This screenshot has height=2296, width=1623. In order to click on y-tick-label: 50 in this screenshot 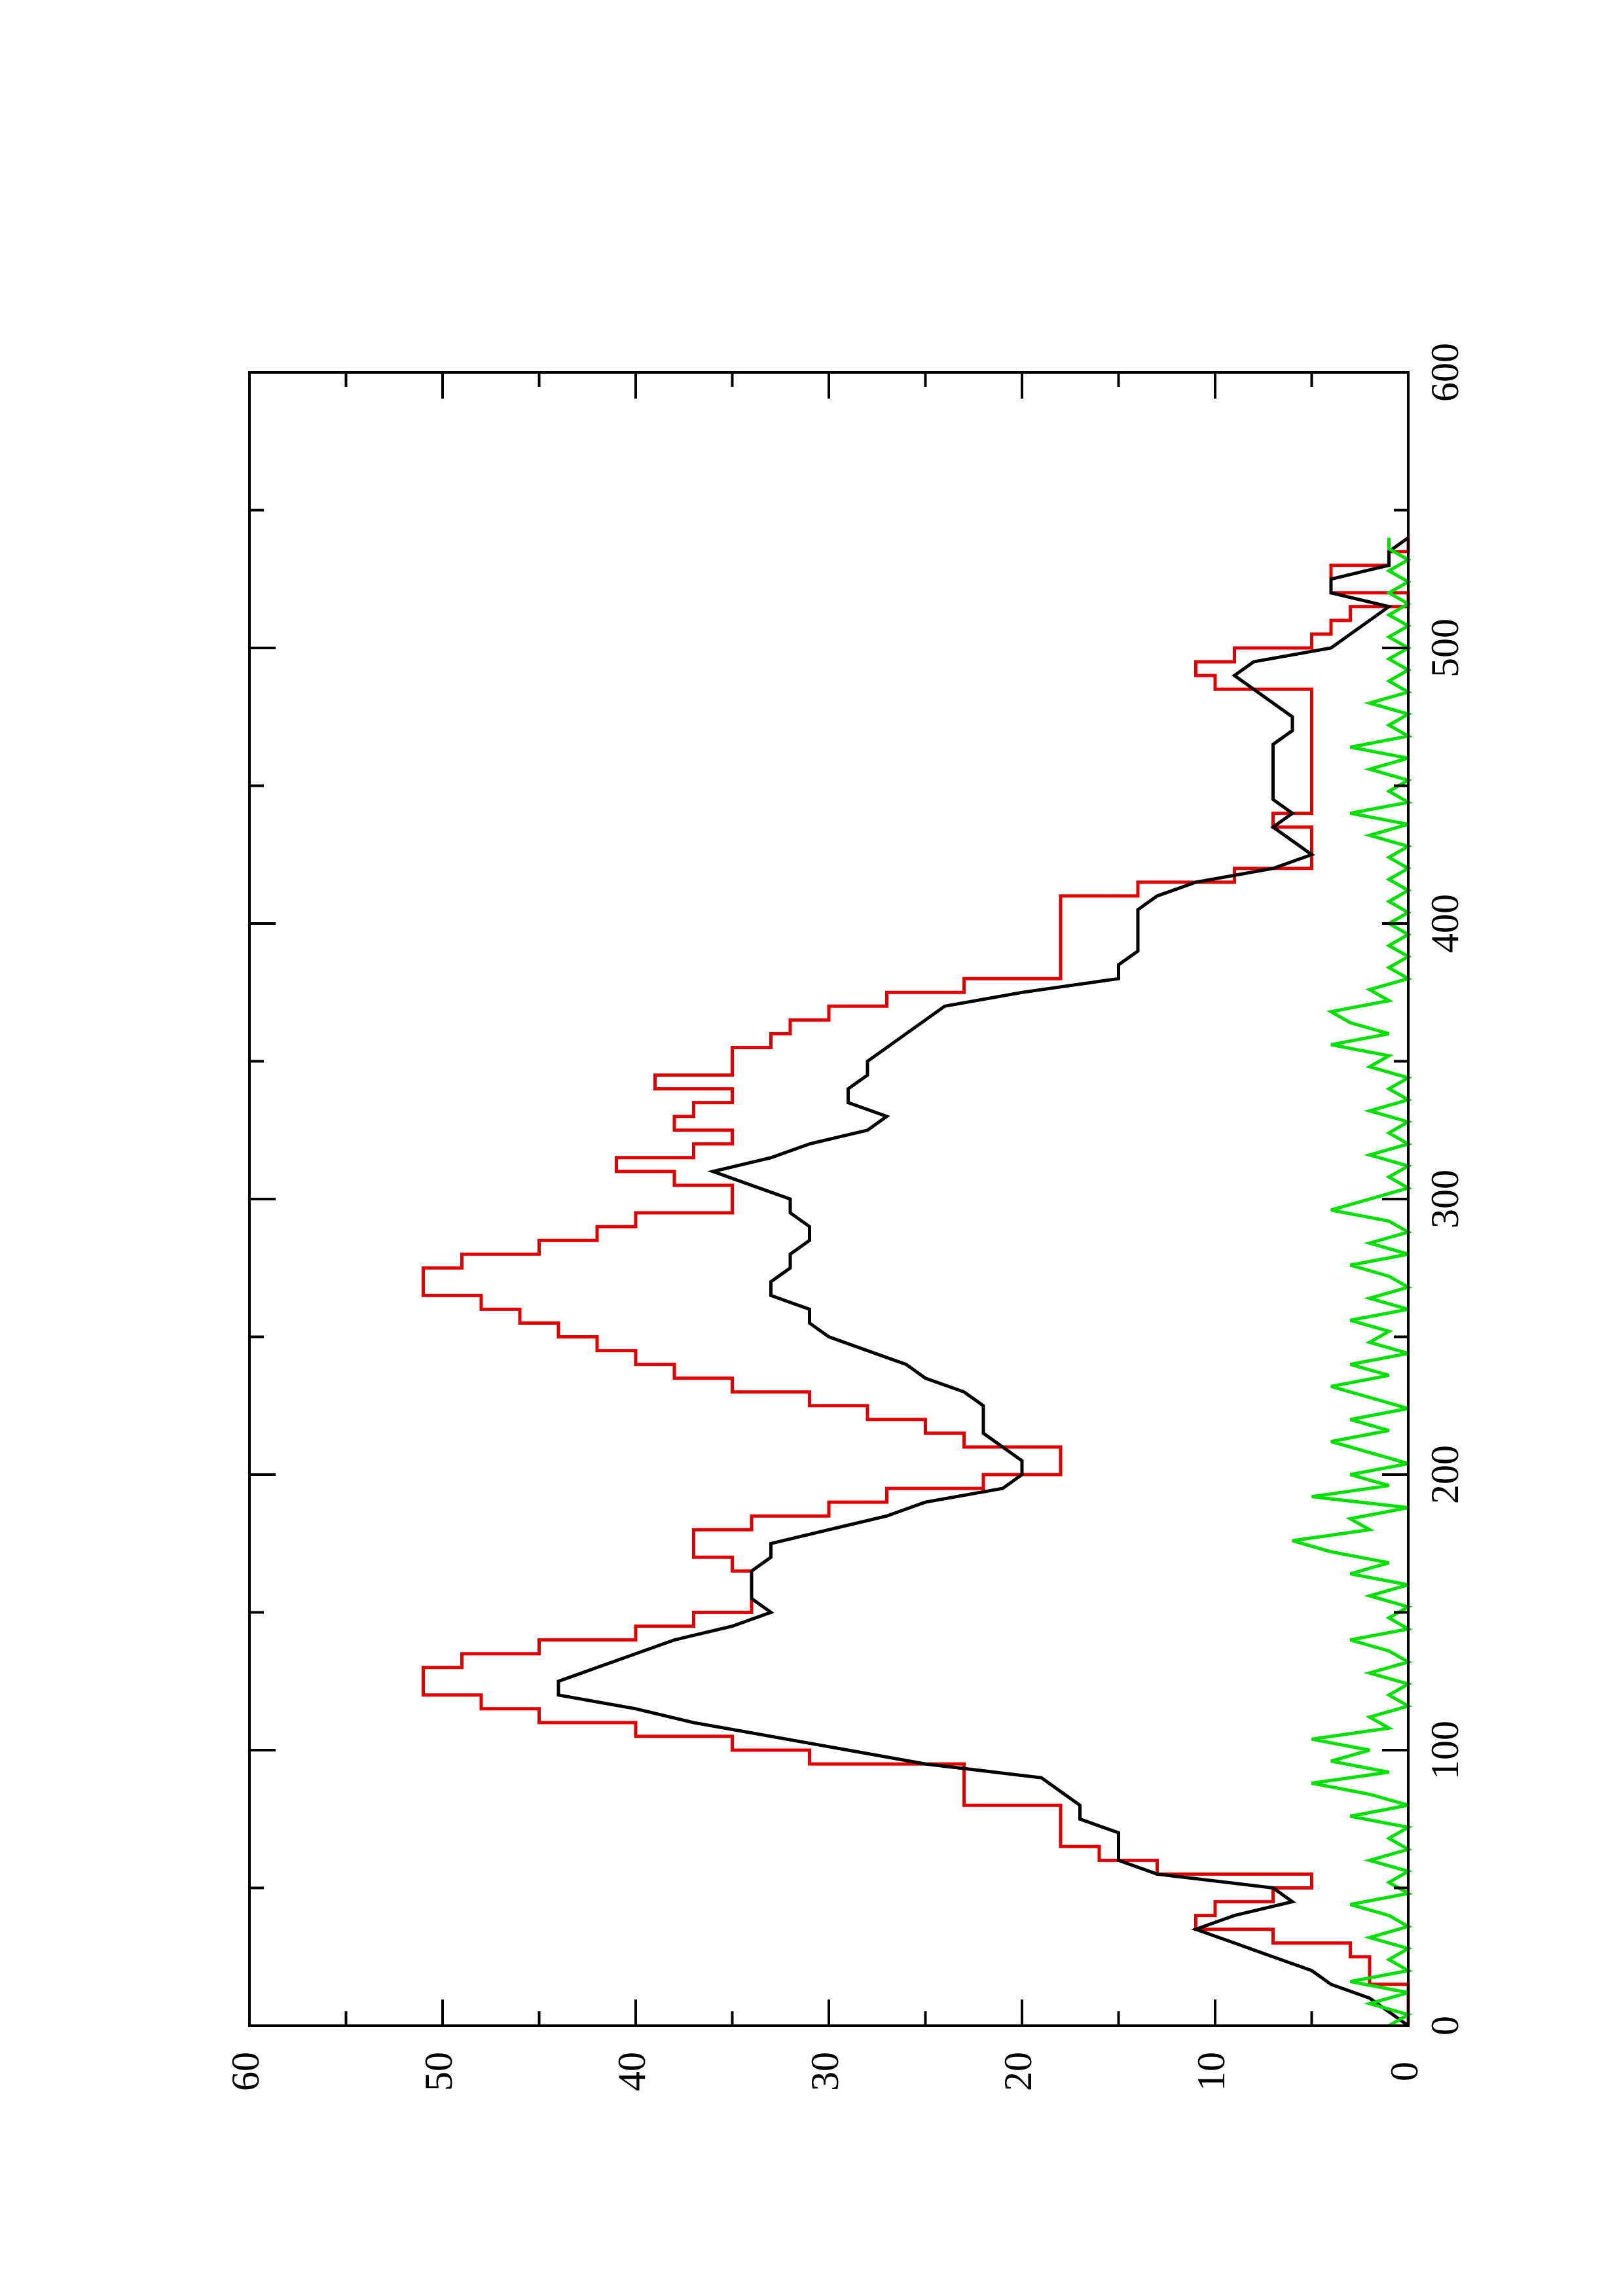, I will do `click(438, 2071)`.